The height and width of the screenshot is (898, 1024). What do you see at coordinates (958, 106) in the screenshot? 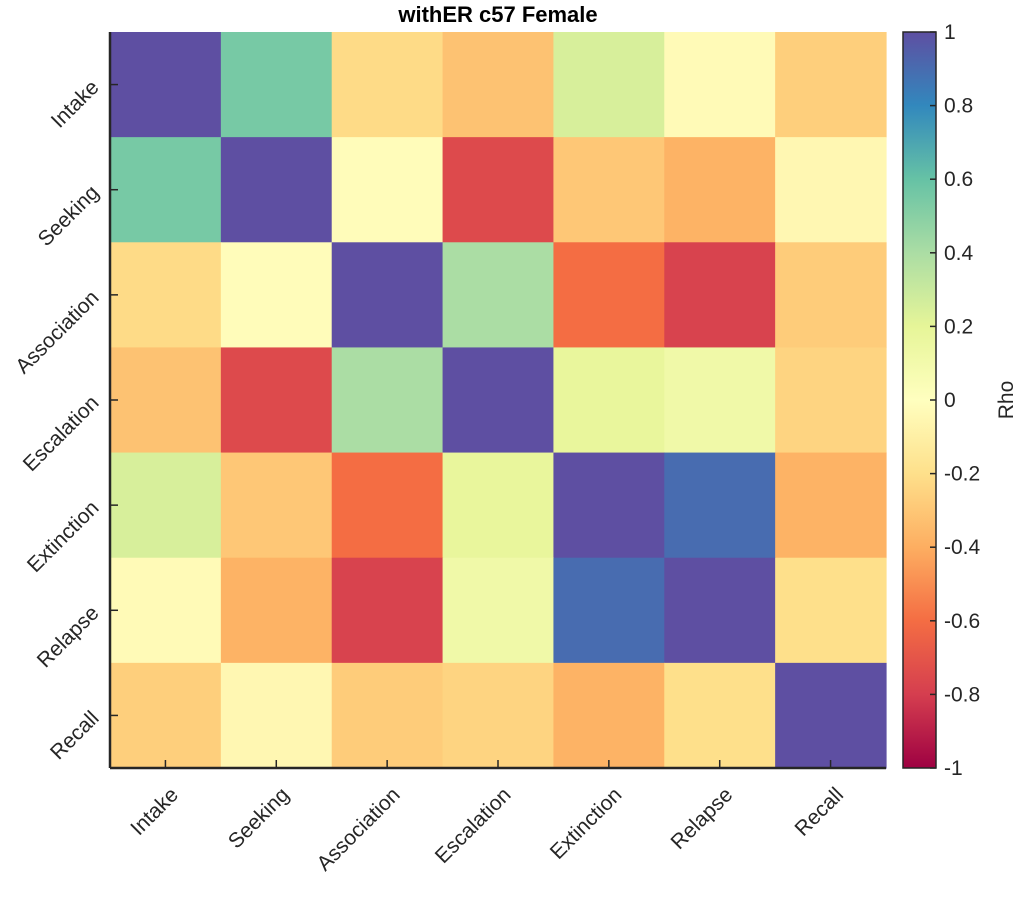
I see `colorbar-tick-label: 0.8` at bounding box center [958, 106].